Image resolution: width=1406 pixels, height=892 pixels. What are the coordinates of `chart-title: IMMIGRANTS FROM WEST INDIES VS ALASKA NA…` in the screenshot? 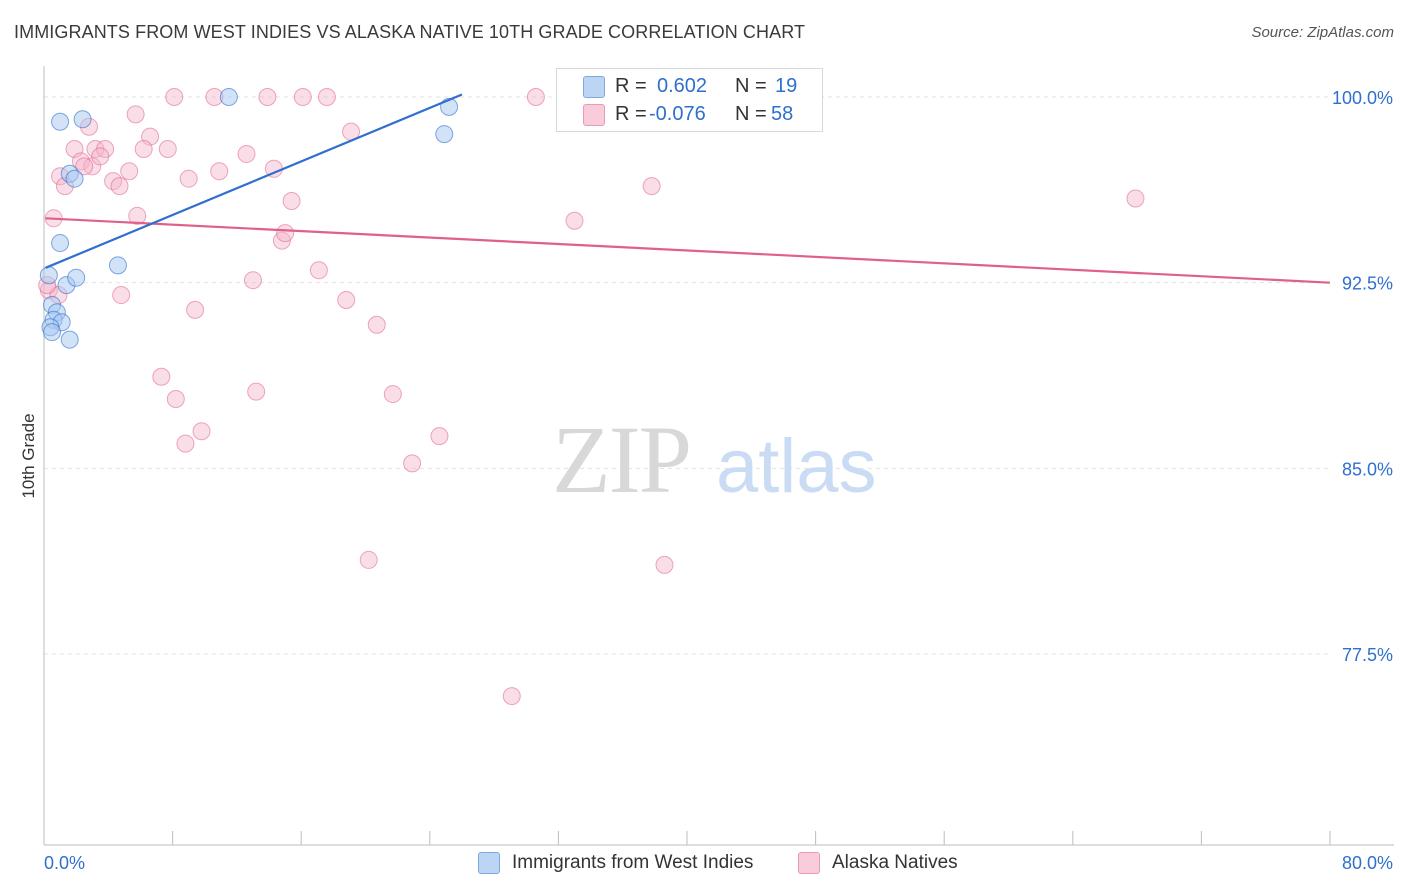 It's located at (410, 32).